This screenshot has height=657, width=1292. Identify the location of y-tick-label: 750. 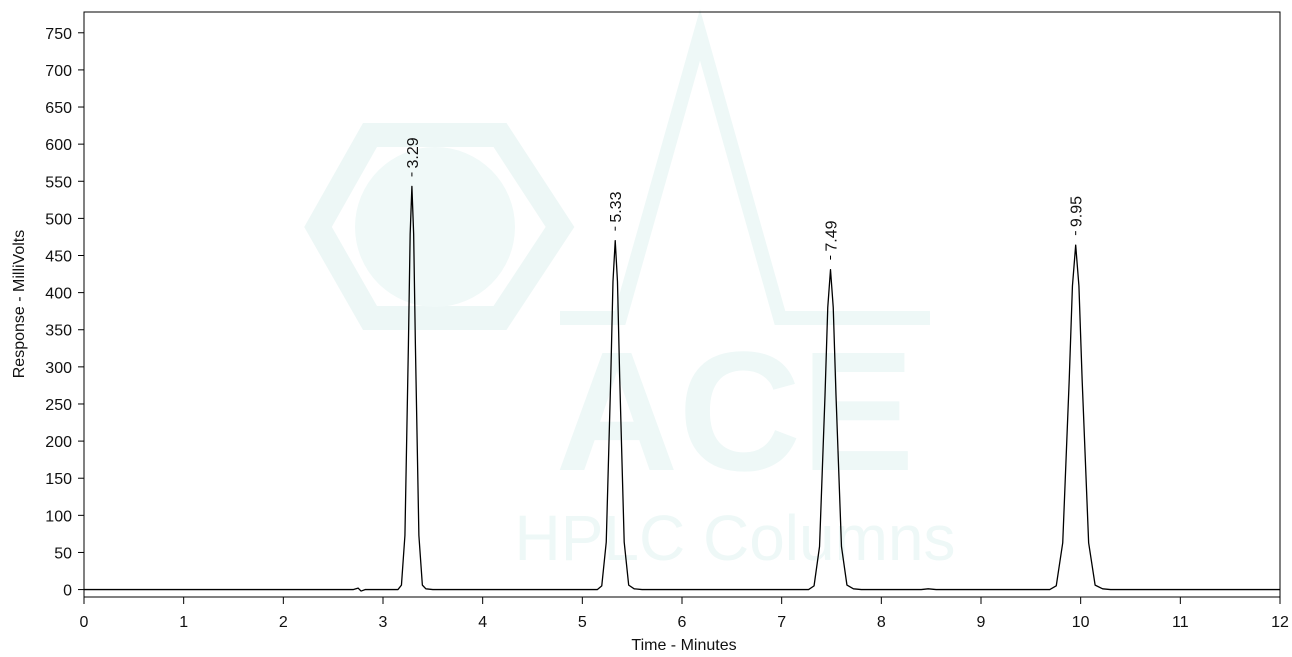
(58, 34).